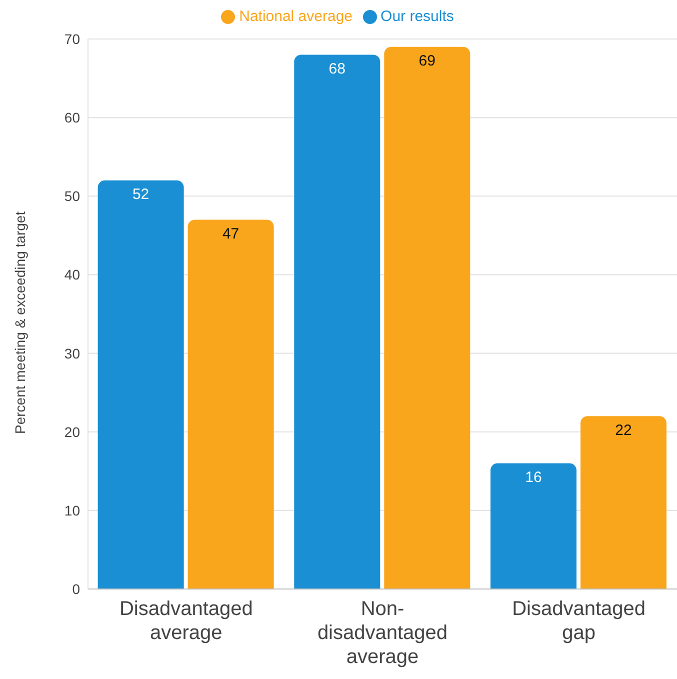 Image resolution: width=677 pixels, height=679 pixels. I want to click on x-tick-label: Disadvantaged gap, so click(579, 621).